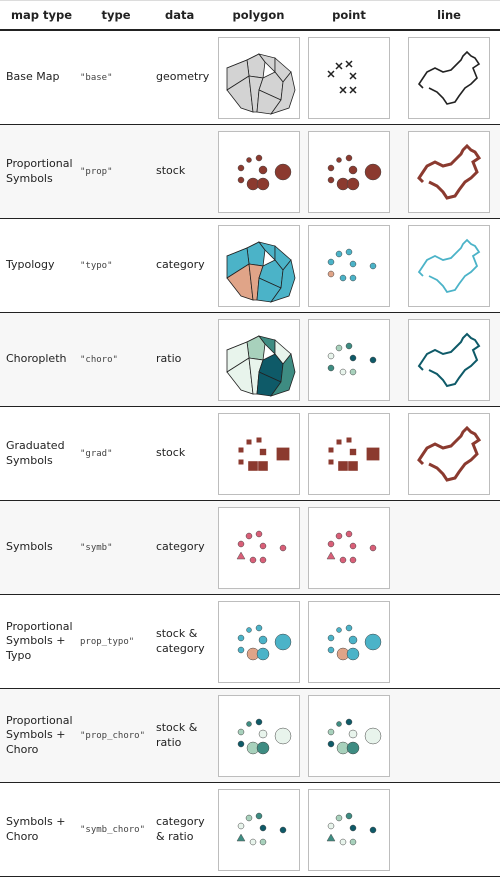 This screenshot has width=500, height=885. I want to click on data-kind-cell: stock, so click(185, 171).